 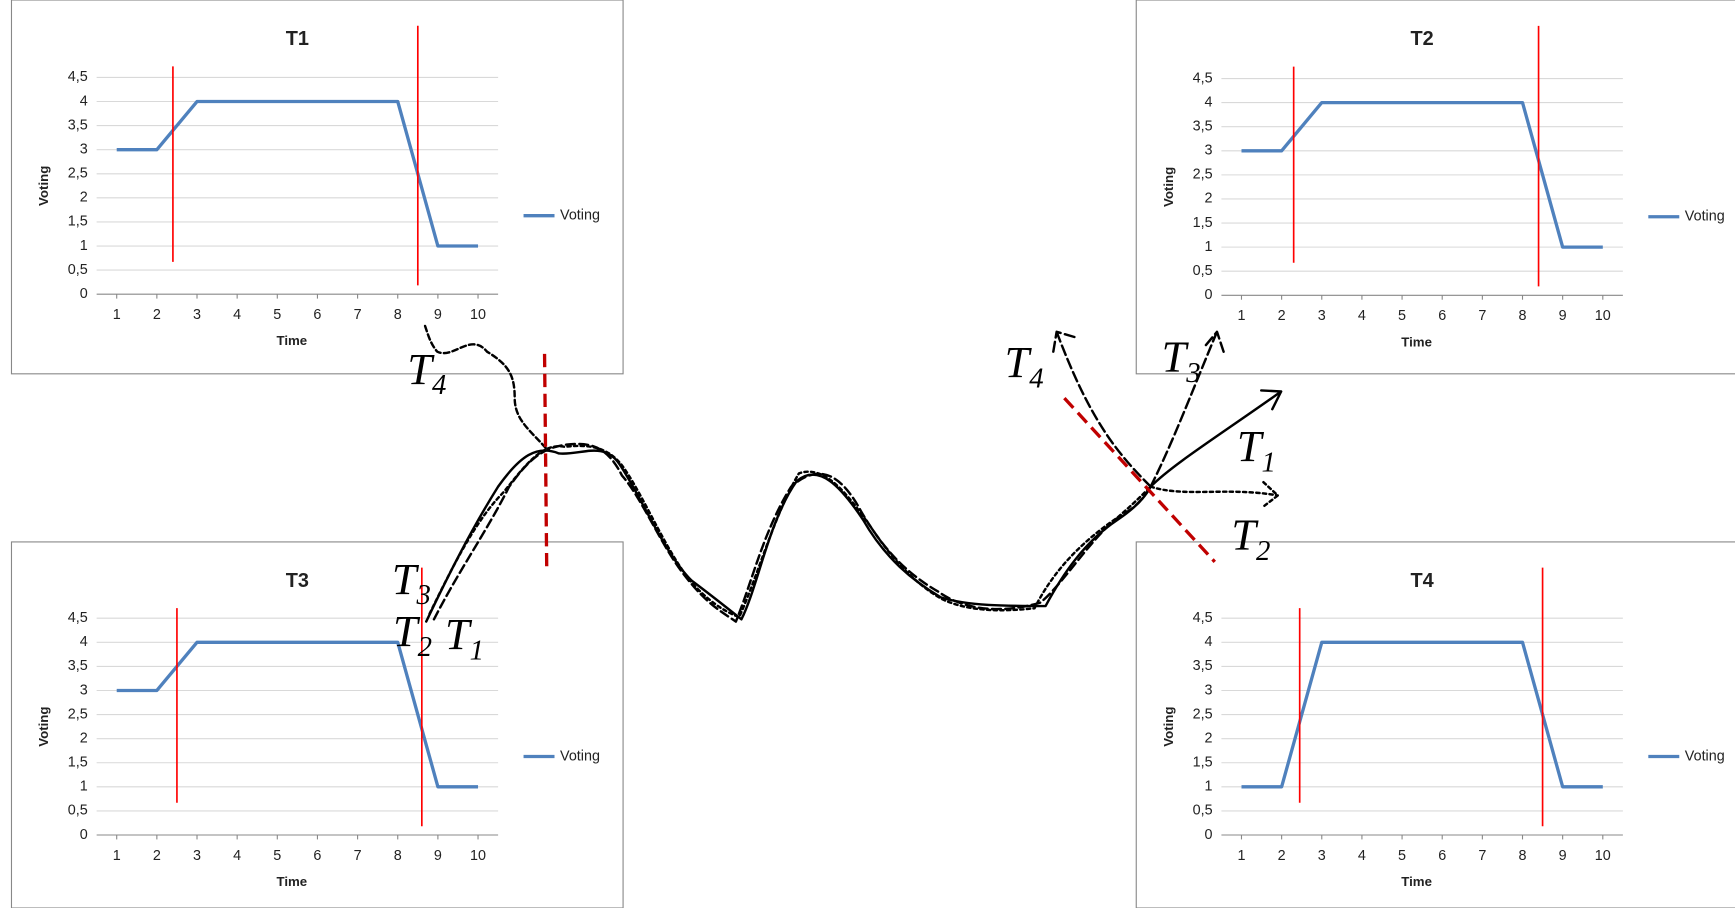 I want to click on trajectory, so click(x=790, y=531).